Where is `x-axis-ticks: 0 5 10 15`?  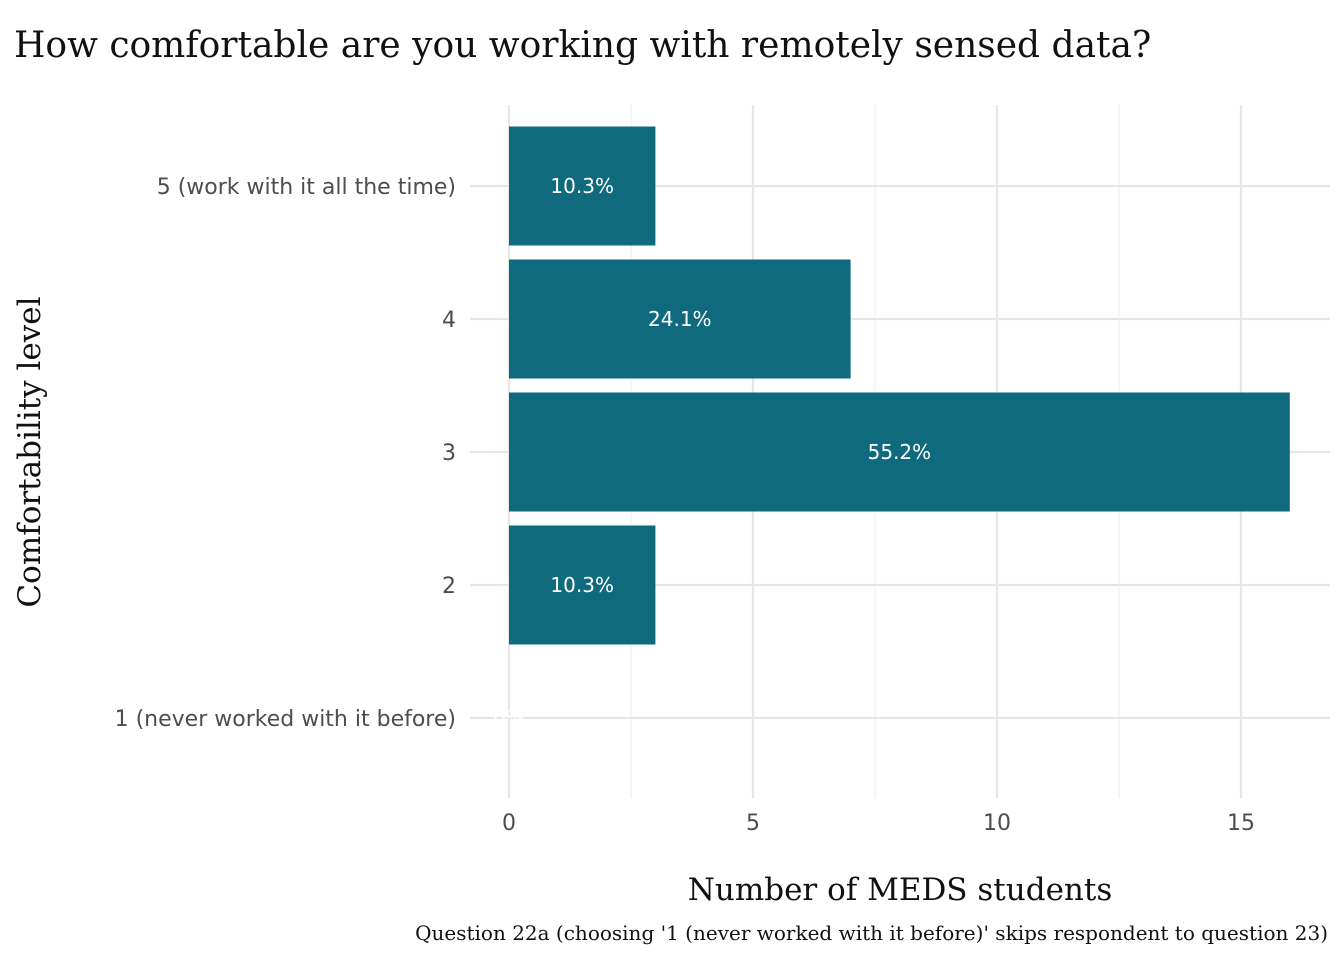
x-axis-ticks: 0 5 10 15 is located at coordinates (878, 823).